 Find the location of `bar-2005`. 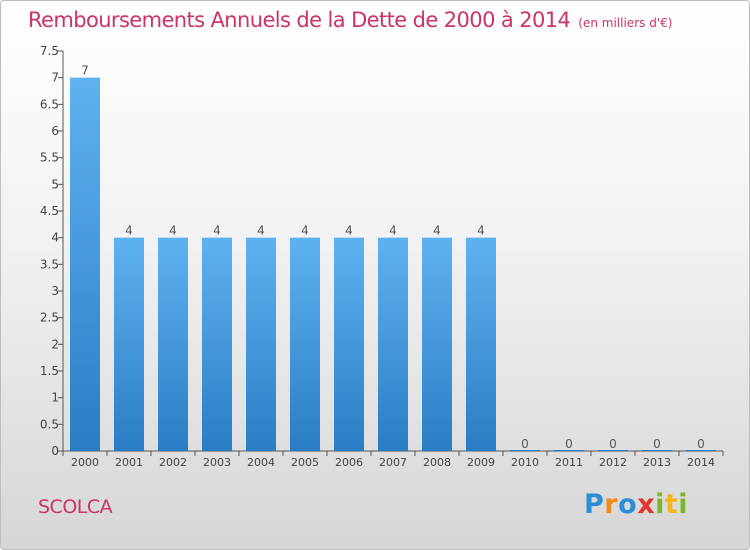

bar-2005 is located at coordinates (305, 344).